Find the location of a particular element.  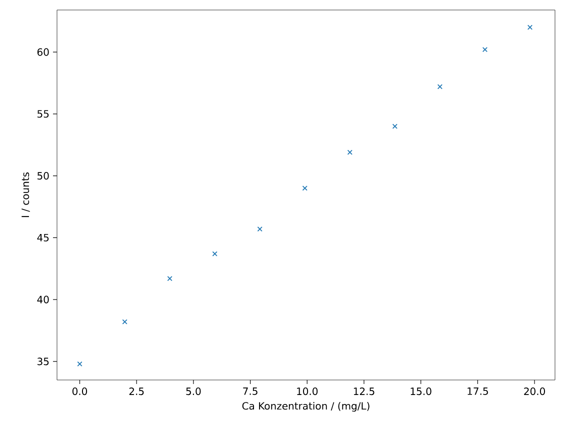

y-tick-label: 45 is located at coordinates (43, 238).